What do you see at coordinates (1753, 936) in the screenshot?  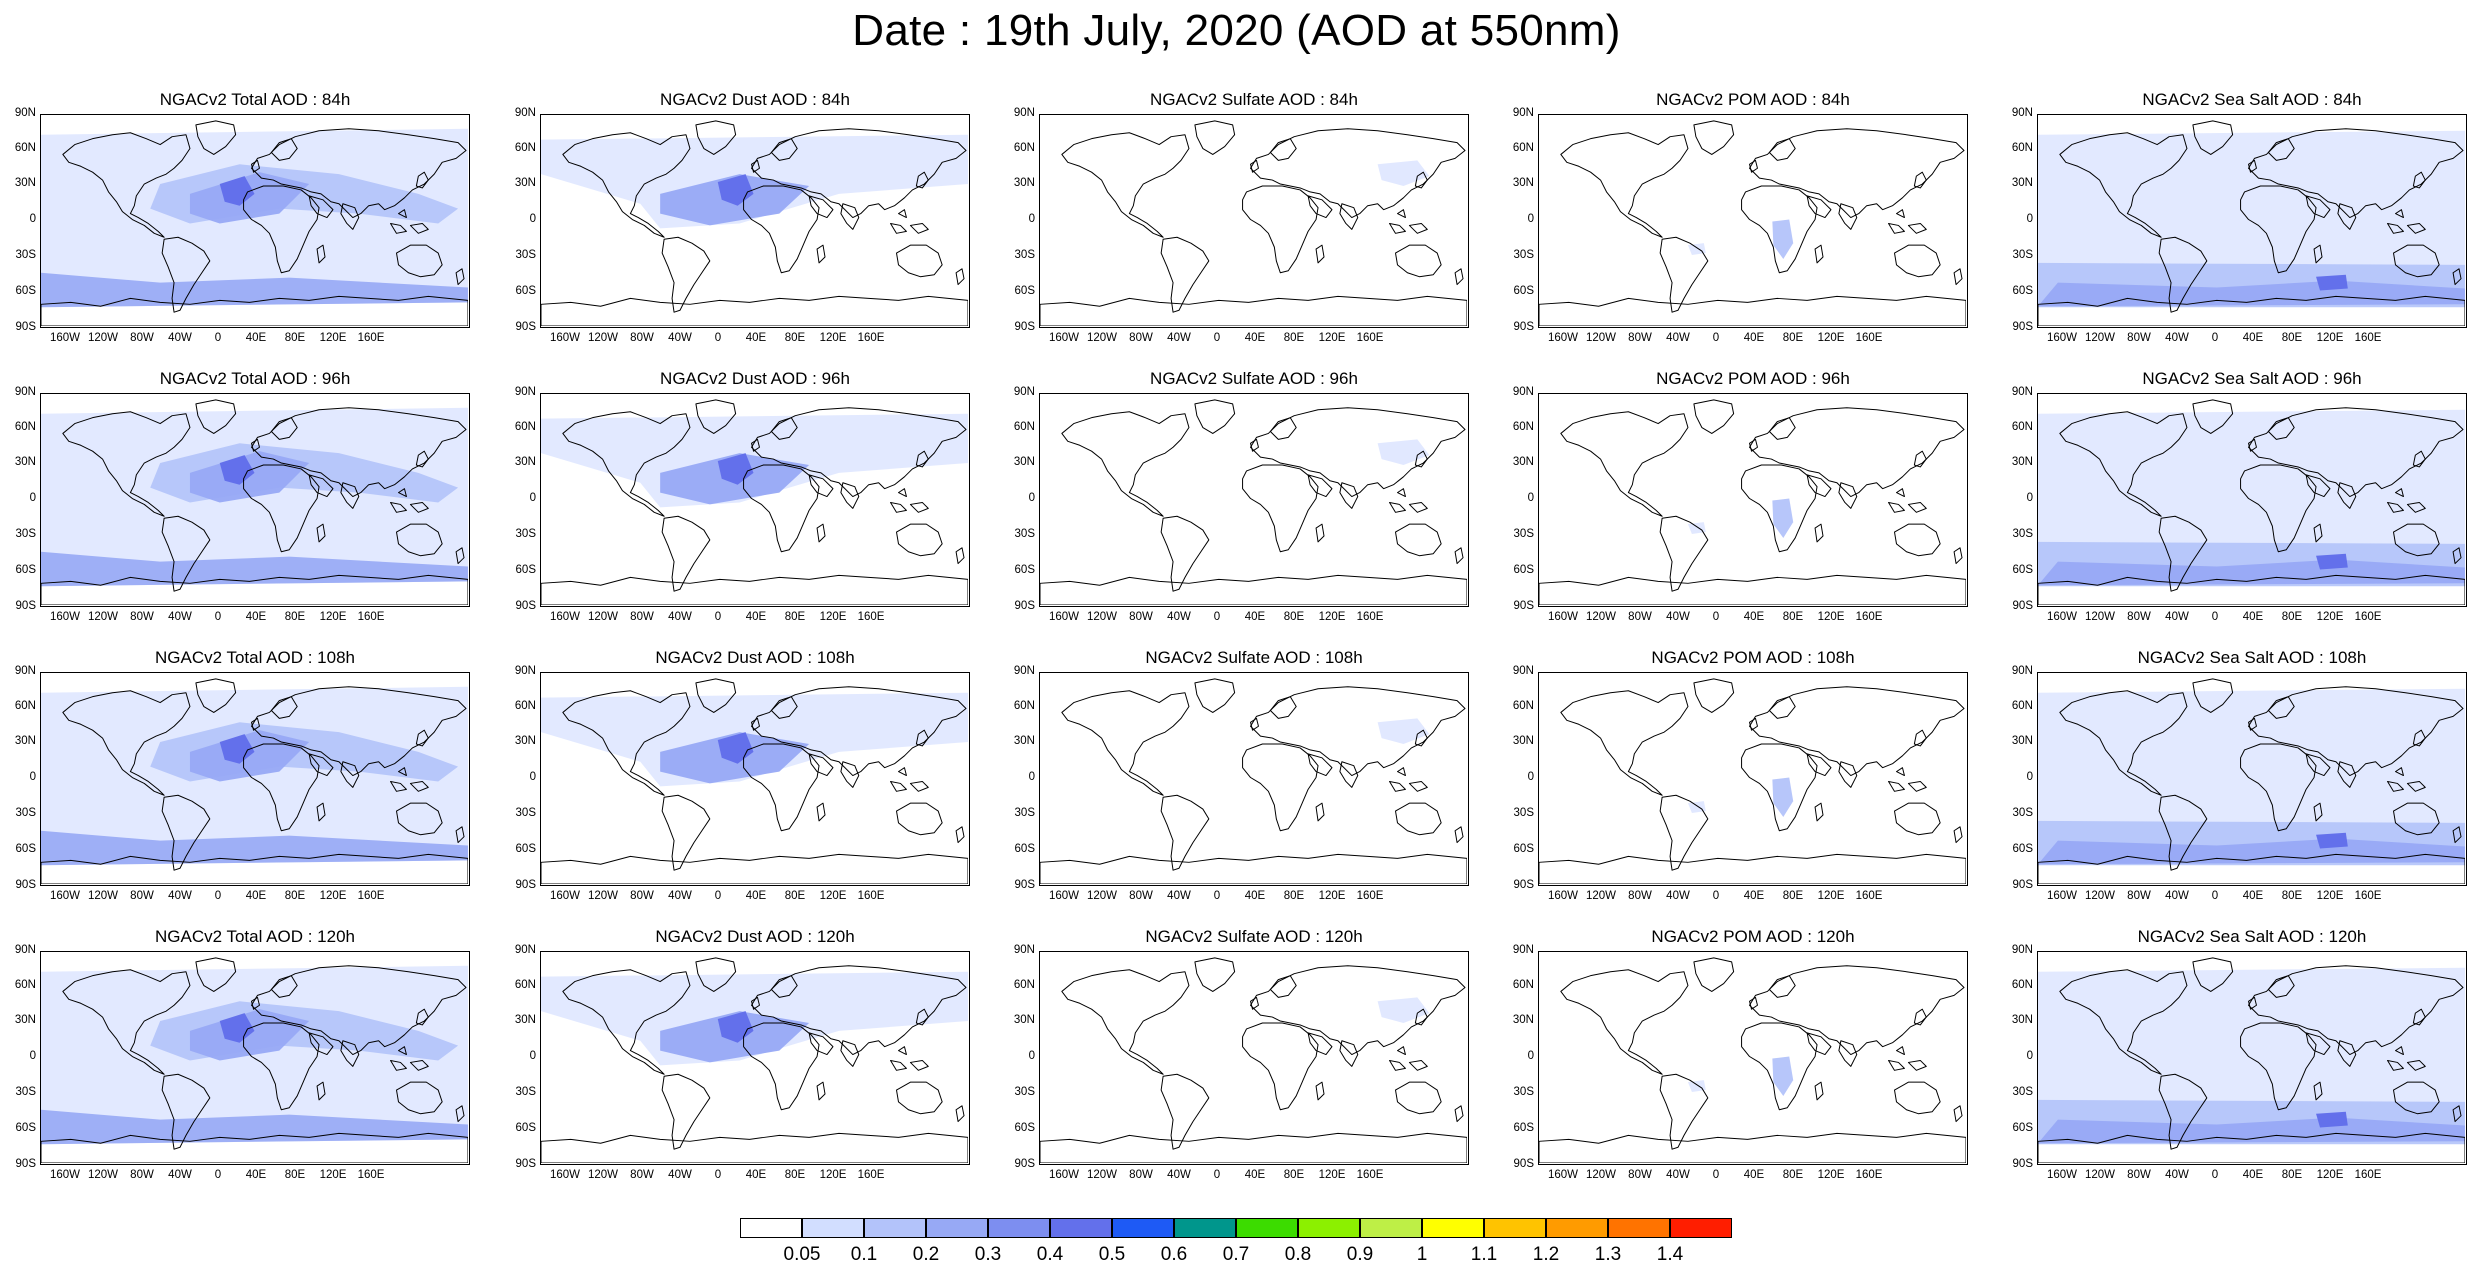 I see `panel-title: NGACv2 POM AOD : 120h` at bounding box center [1753, 936].